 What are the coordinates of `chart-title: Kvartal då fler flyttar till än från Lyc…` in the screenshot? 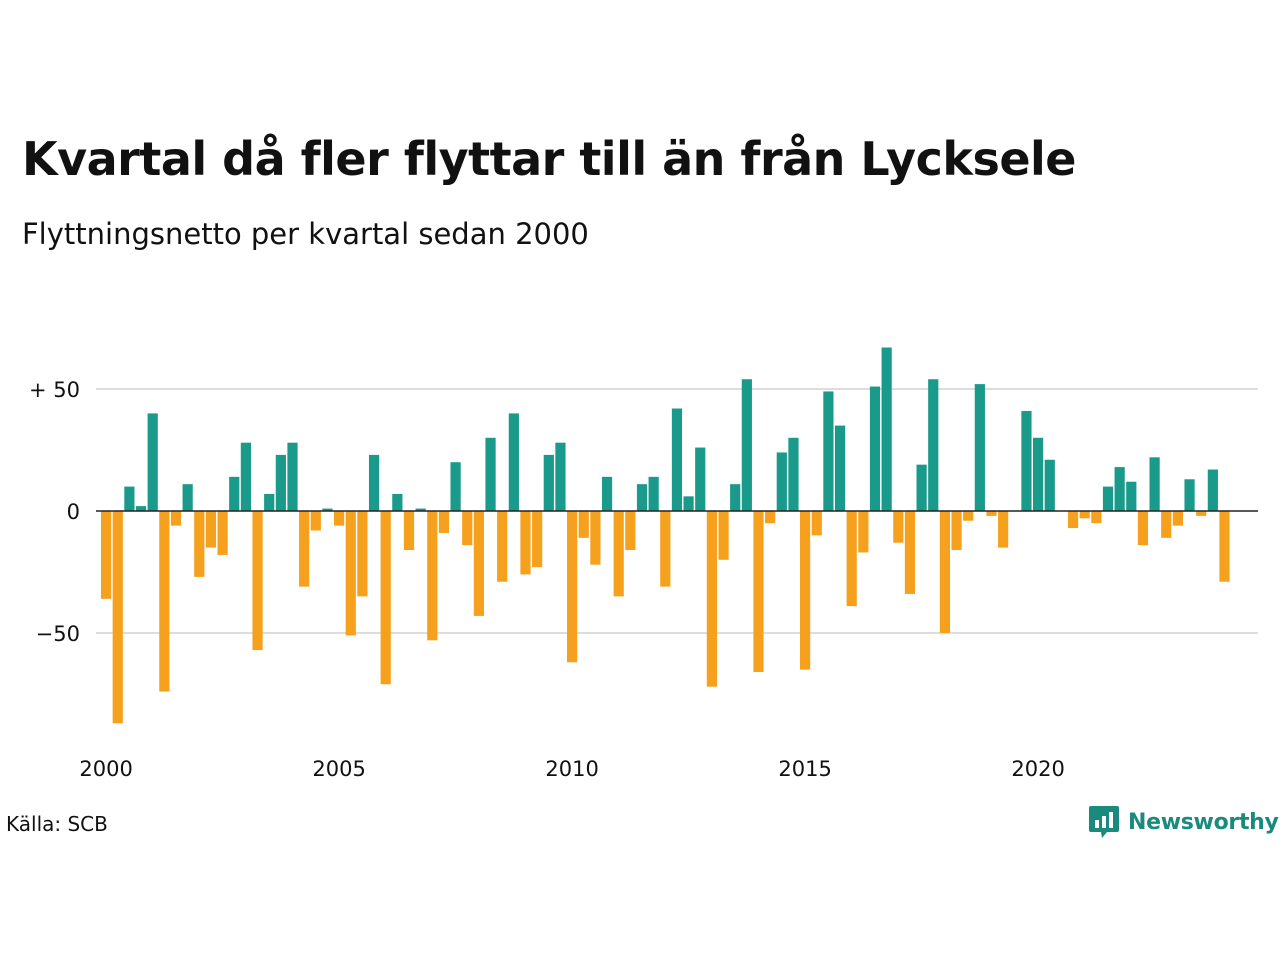 It's located at (549, 159).